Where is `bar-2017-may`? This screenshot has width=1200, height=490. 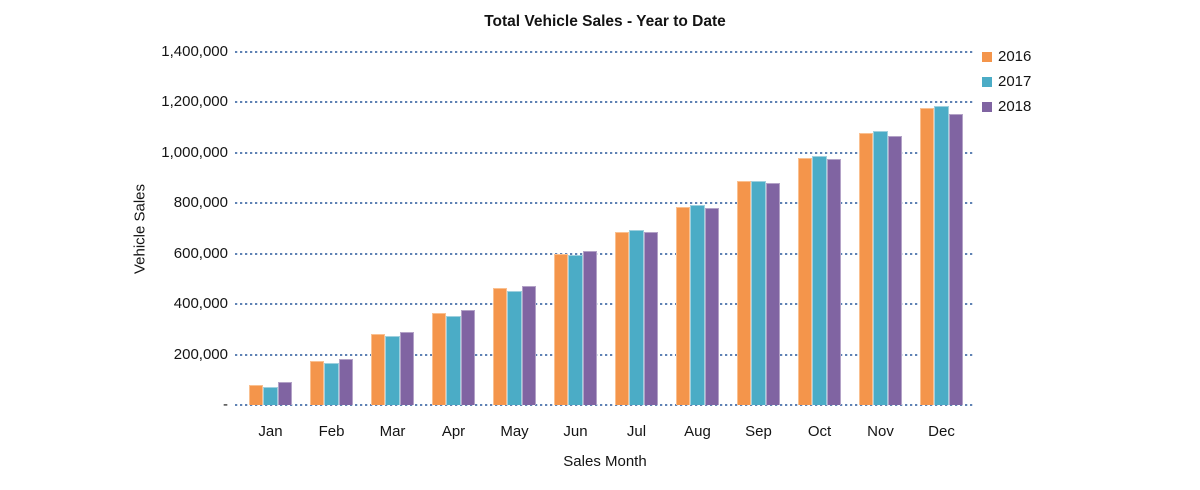 bar-2017-may is located at coordinates (514, 347).